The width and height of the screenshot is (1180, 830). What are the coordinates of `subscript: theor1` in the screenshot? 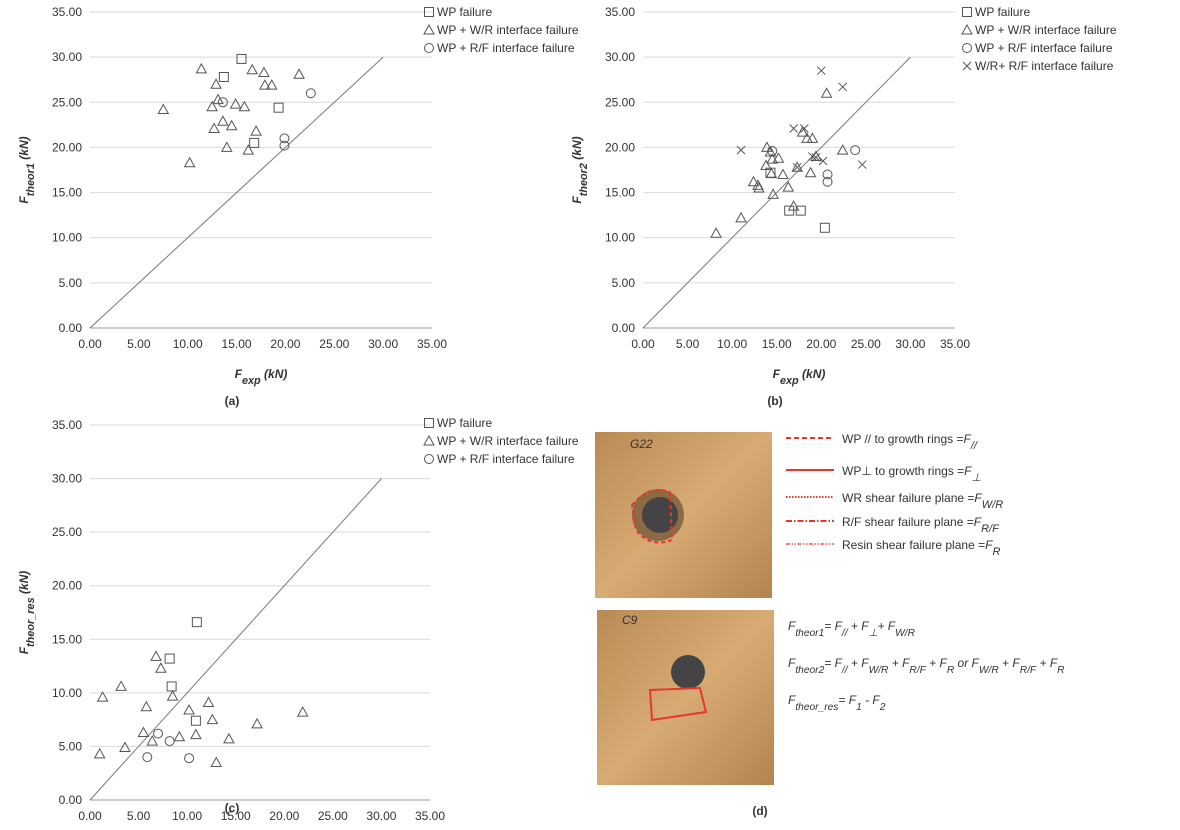 It's located at (809, 633).